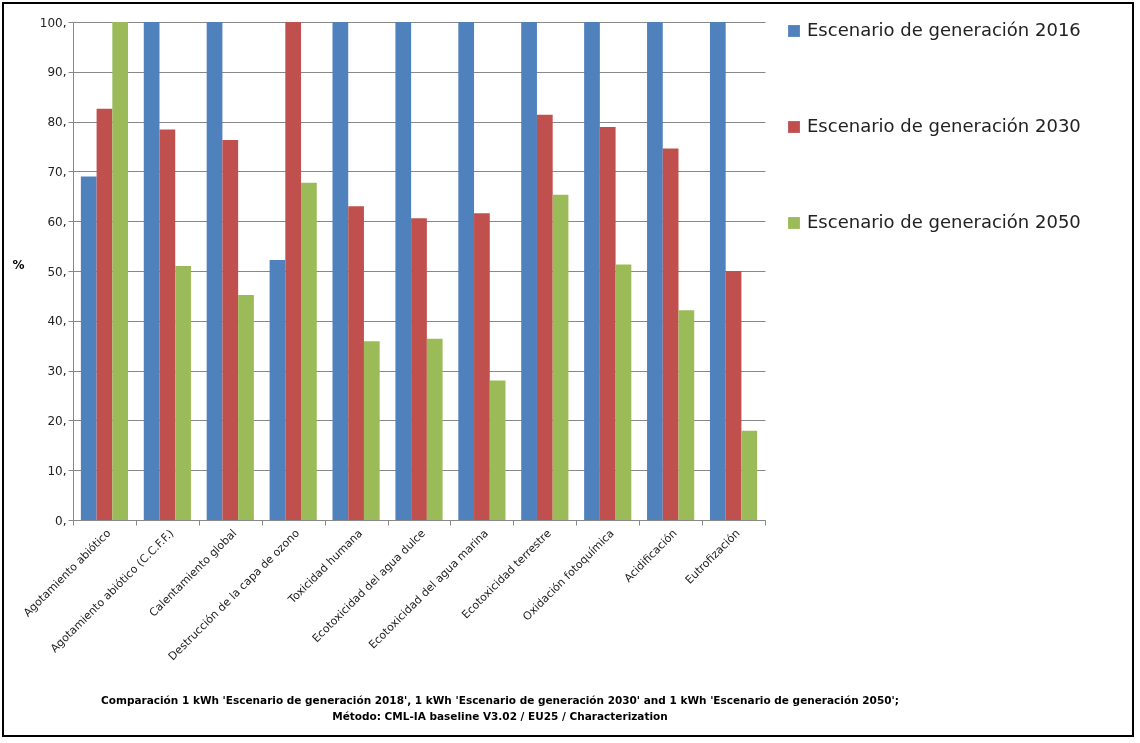  I want to click on text: Comparación 1 kWh 'Escenario de generación 2018', 1 kWh 'Escenario de generación 2030' and 1 kWh 'Escenario de generación 2050';, so click(500, 700).